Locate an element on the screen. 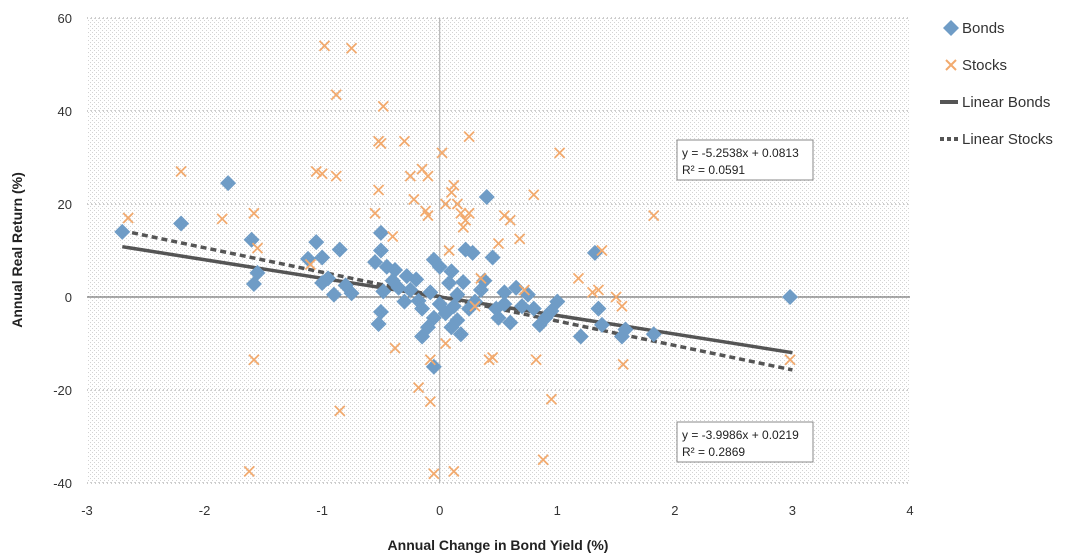  y-tick-label: 40 is located at coordinates (65, 111).